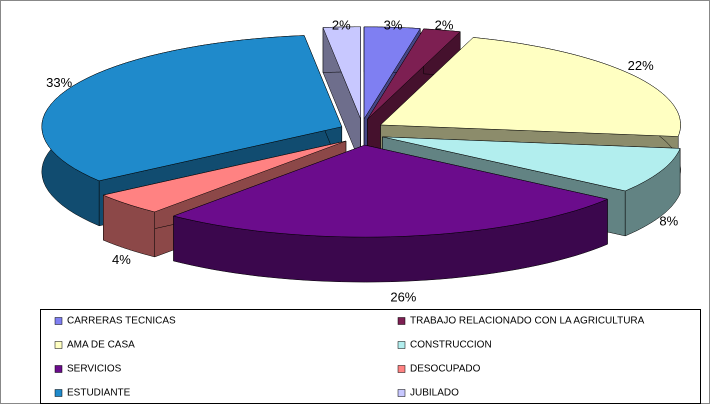 The height and width of the screenshot is (404, 710). What do you see at coordinates (59, 82) in the screenshot?
I see `data-label: 33%` at bounding box center [59, 82].